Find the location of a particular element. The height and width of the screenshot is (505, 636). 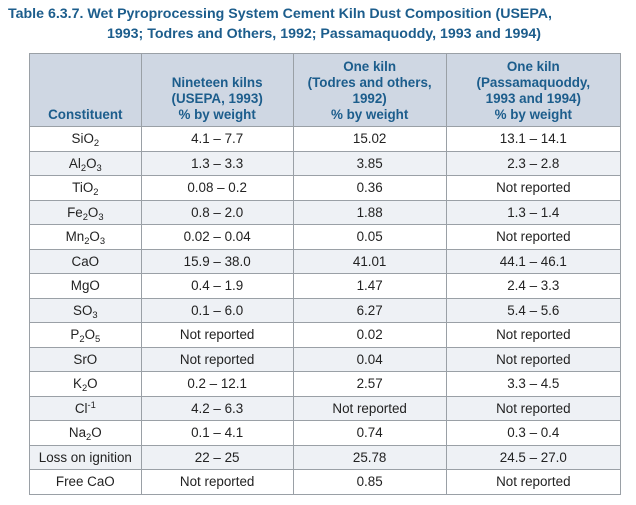

table-row: SiO2 4.1 – 7.7 15.02 13.1 – 14.1 is located at coordinates (325, 139).